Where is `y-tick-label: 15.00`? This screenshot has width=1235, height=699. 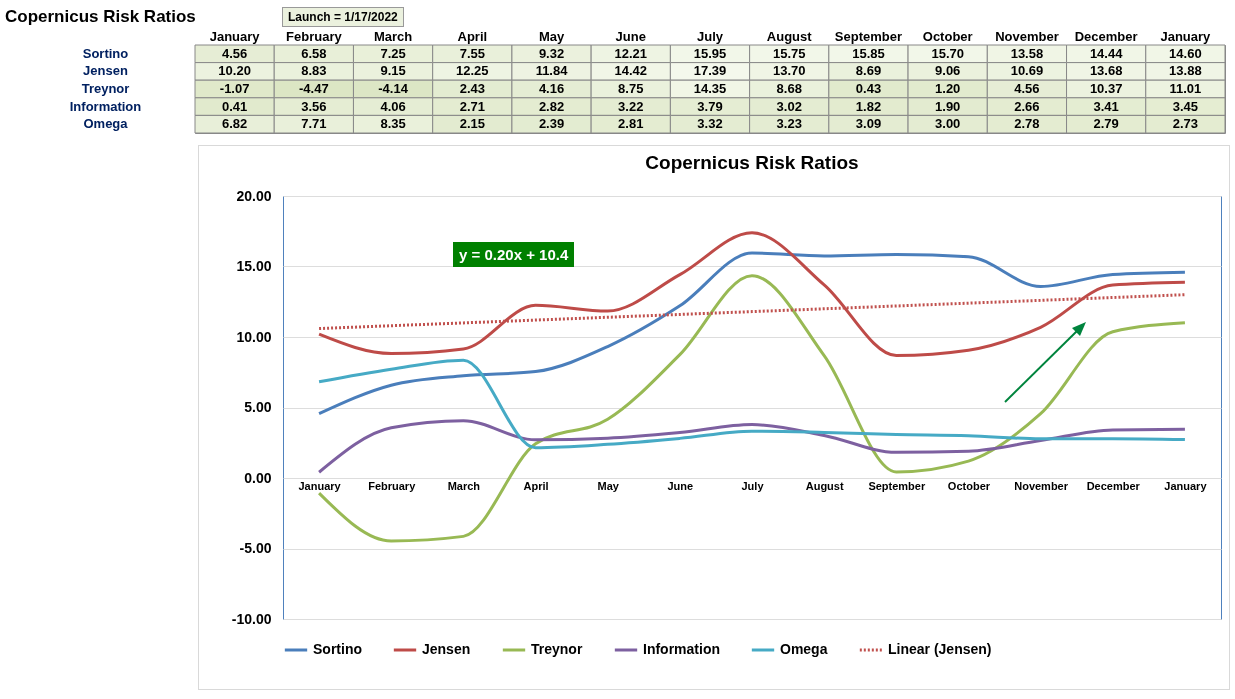 y-tick-label: 15.00 is located at coordinates (254, 266).